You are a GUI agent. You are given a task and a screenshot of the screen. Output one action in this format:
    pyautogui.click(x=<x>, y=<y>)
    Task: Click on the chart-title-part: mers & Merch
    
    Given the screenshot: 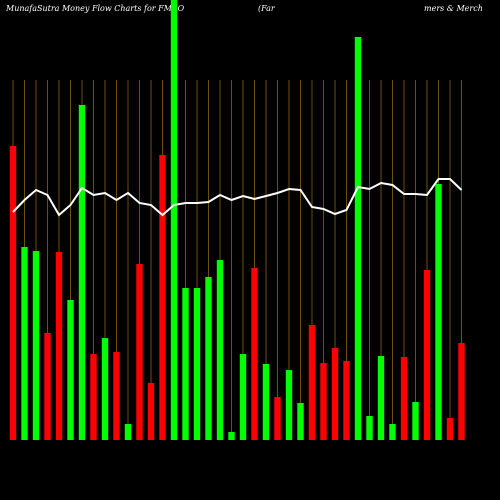 What is the action you would take?
    pyautogui.click(x=453, y=8)
    